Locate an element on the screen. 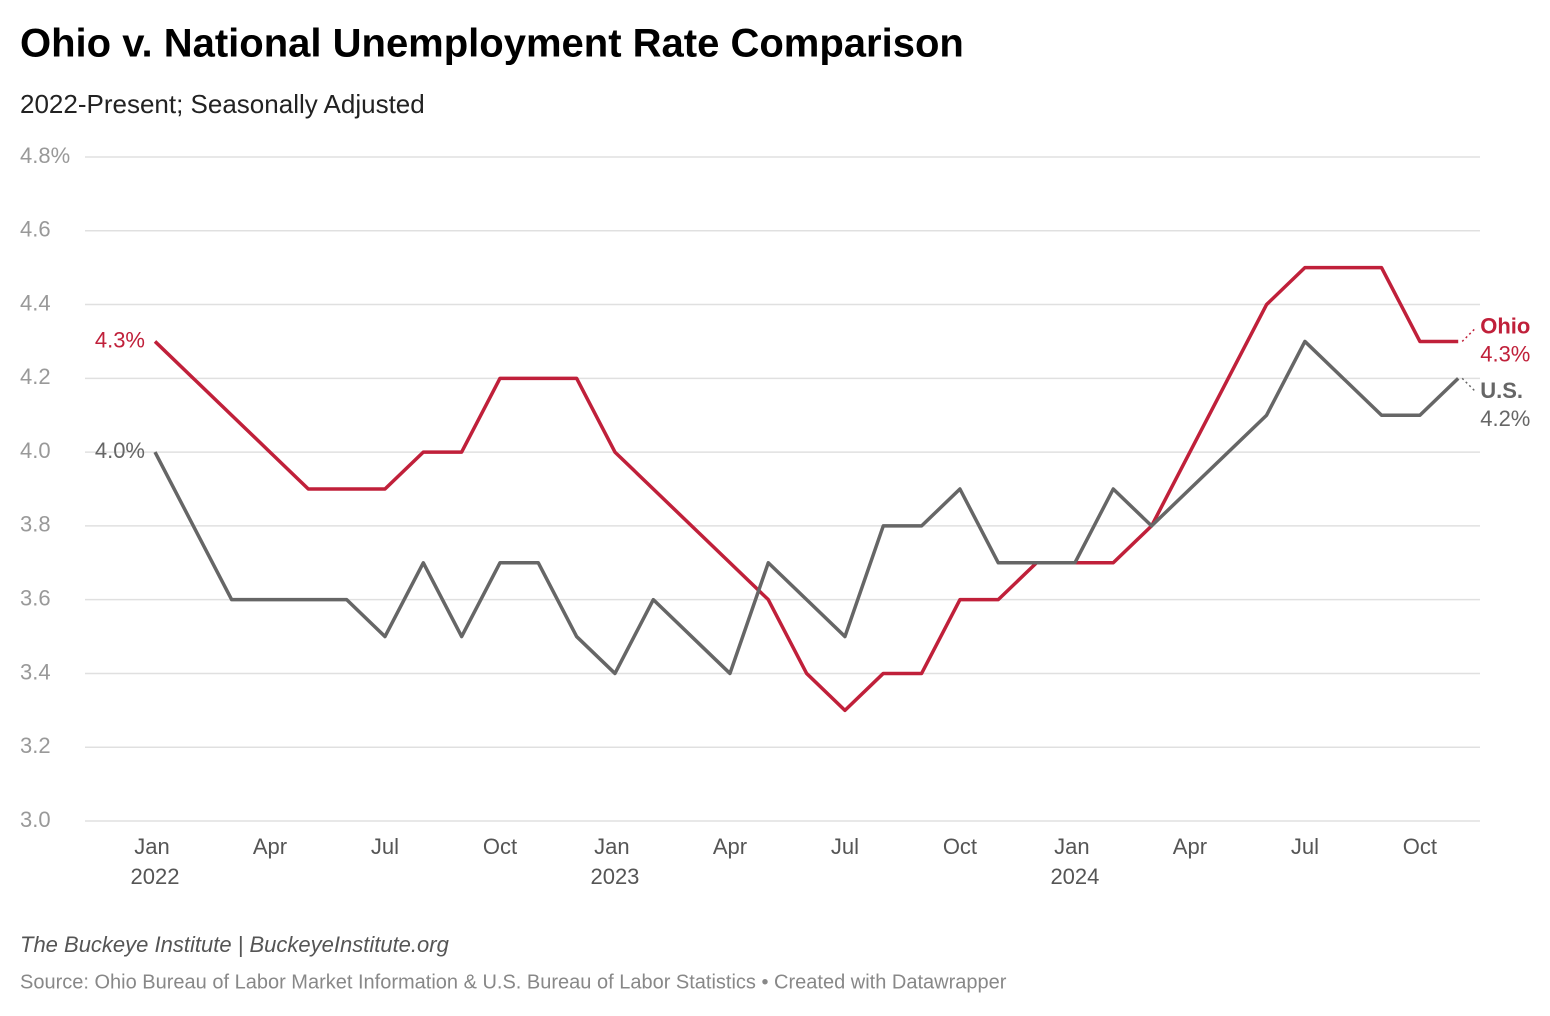  y-tick-label: 4.4 is located at coordinates (35, 302).